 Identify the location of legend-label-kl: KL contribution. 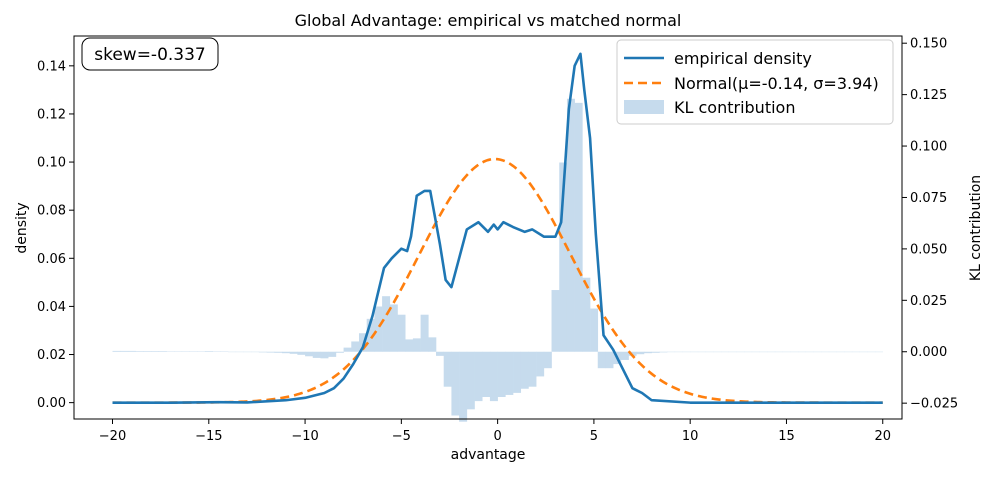
(734, 107).